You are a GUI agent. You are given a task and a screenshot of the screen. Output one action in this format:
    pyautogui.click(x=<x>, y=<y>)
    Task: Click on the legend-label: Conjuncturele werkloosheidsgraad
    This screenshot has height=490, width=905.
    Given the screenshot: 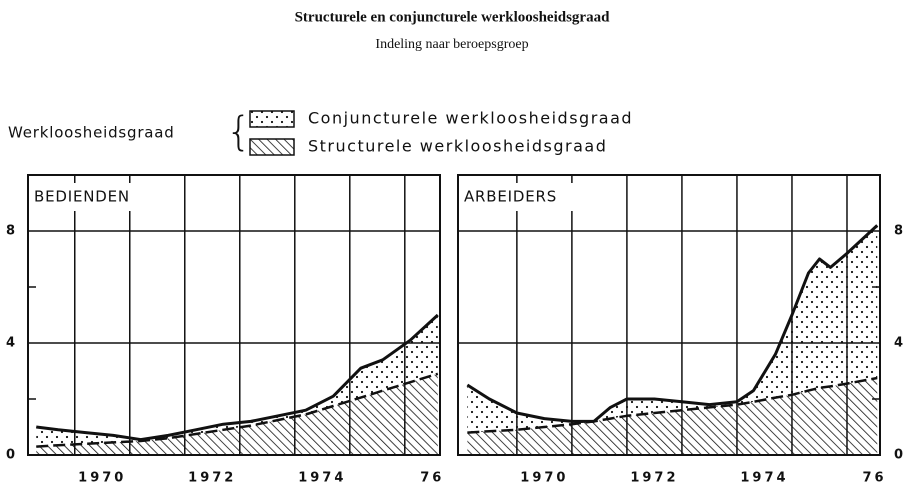 What is the action you would take?
    pyautogui.click(x=470, y=118)
    